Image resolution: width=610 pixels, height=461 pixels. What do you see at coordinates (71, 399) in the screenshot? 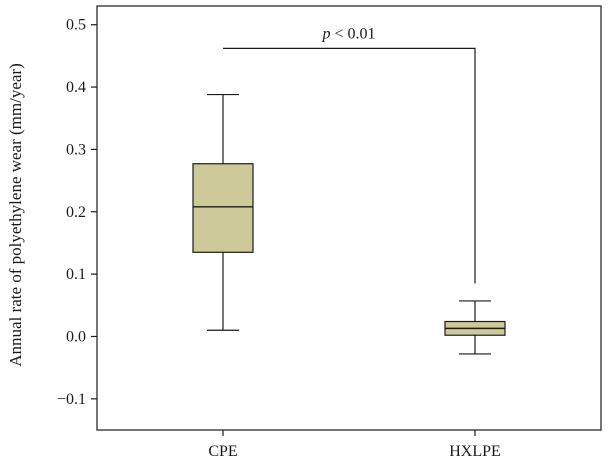
I see `y-tick-label: −0.1` at bounding box center [71, 399].